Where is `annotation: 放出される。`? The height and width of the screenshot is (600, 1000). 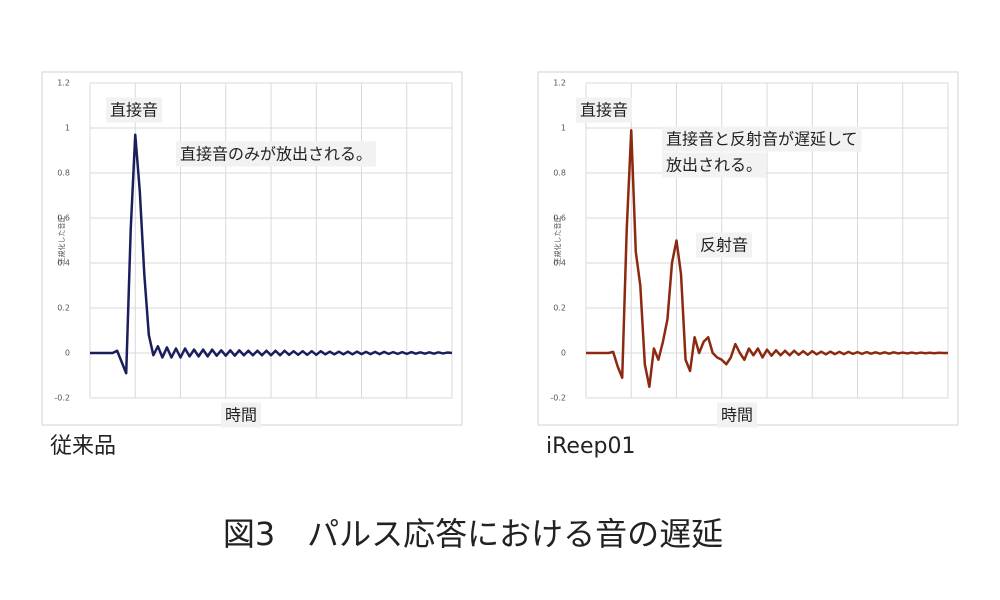
annotation: 放出される。 is located at coordinates (714, 165).